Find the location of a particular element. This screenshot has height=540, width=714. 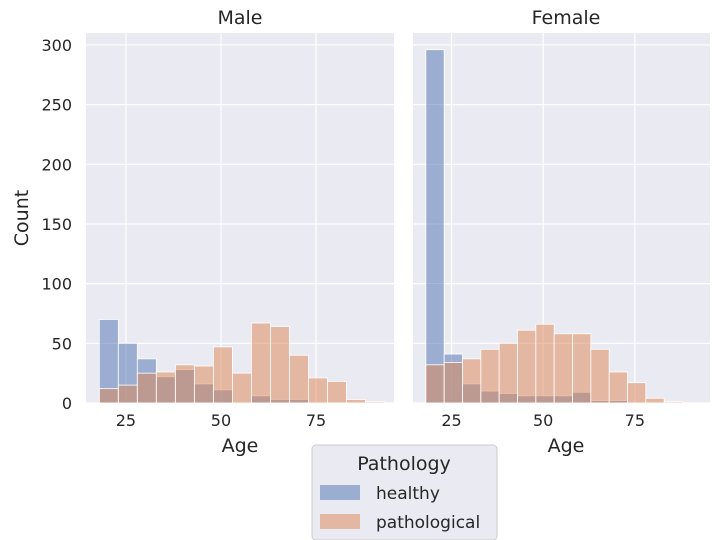

facet-title-female: Female is located at coordinates (566, 18).